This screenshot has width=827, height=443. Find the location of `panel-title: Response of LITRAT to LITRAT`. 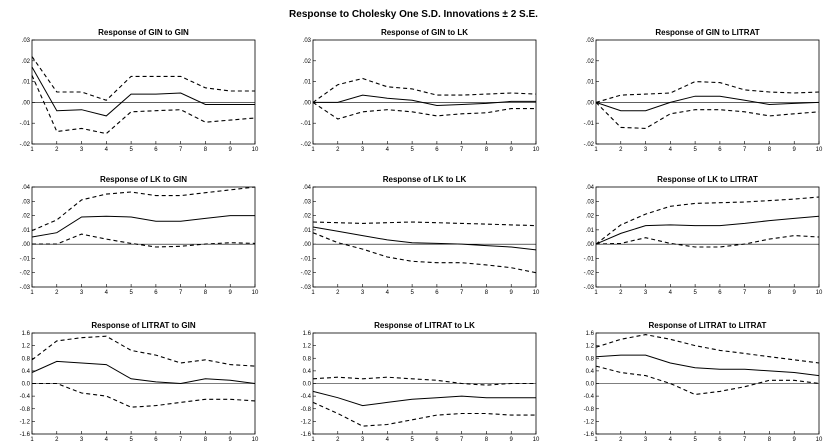

panel-title: Response of LITRAT to LITRAT is located at coordinates (708, 325).